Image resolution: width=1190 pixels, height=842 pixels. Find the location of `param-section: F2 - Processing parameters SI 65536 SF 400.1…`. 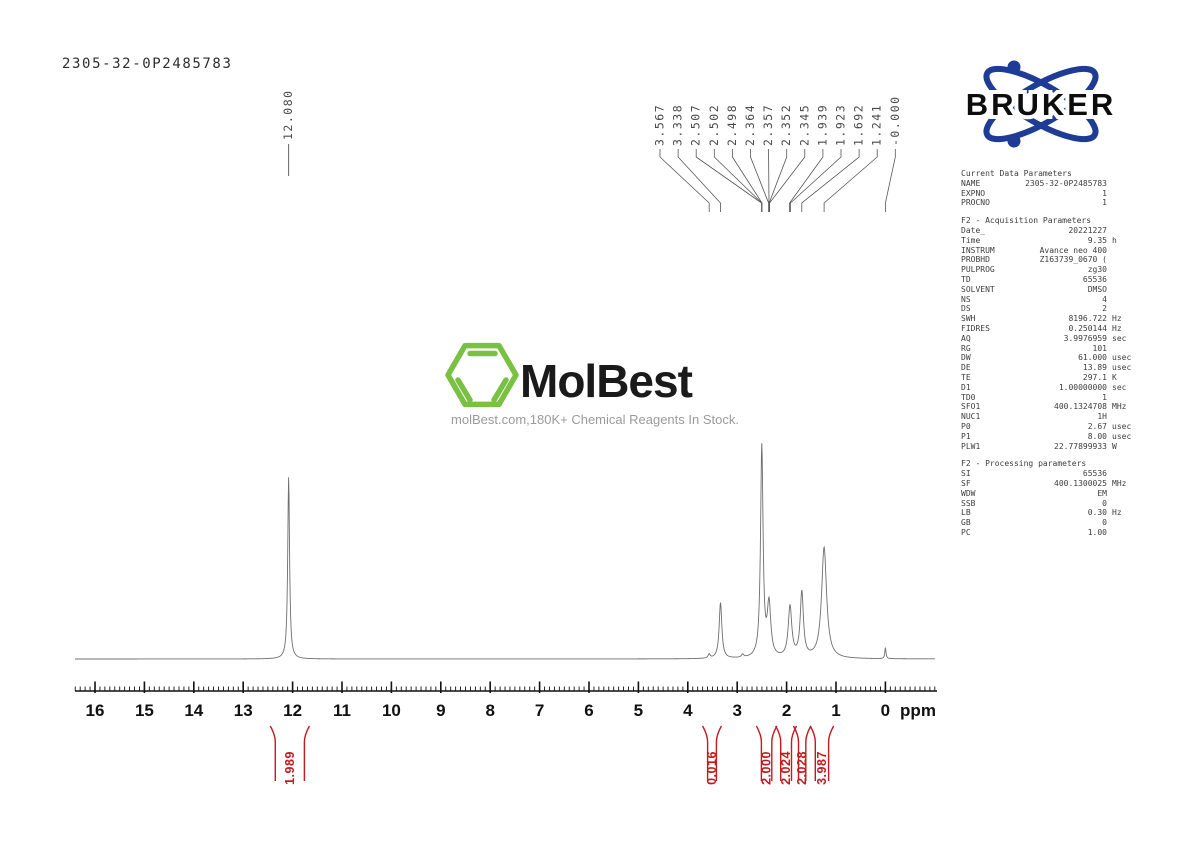

param-section: F2 - Processing parameters SI 65536 SF 400.1… is located at coordinates (1051, 498).